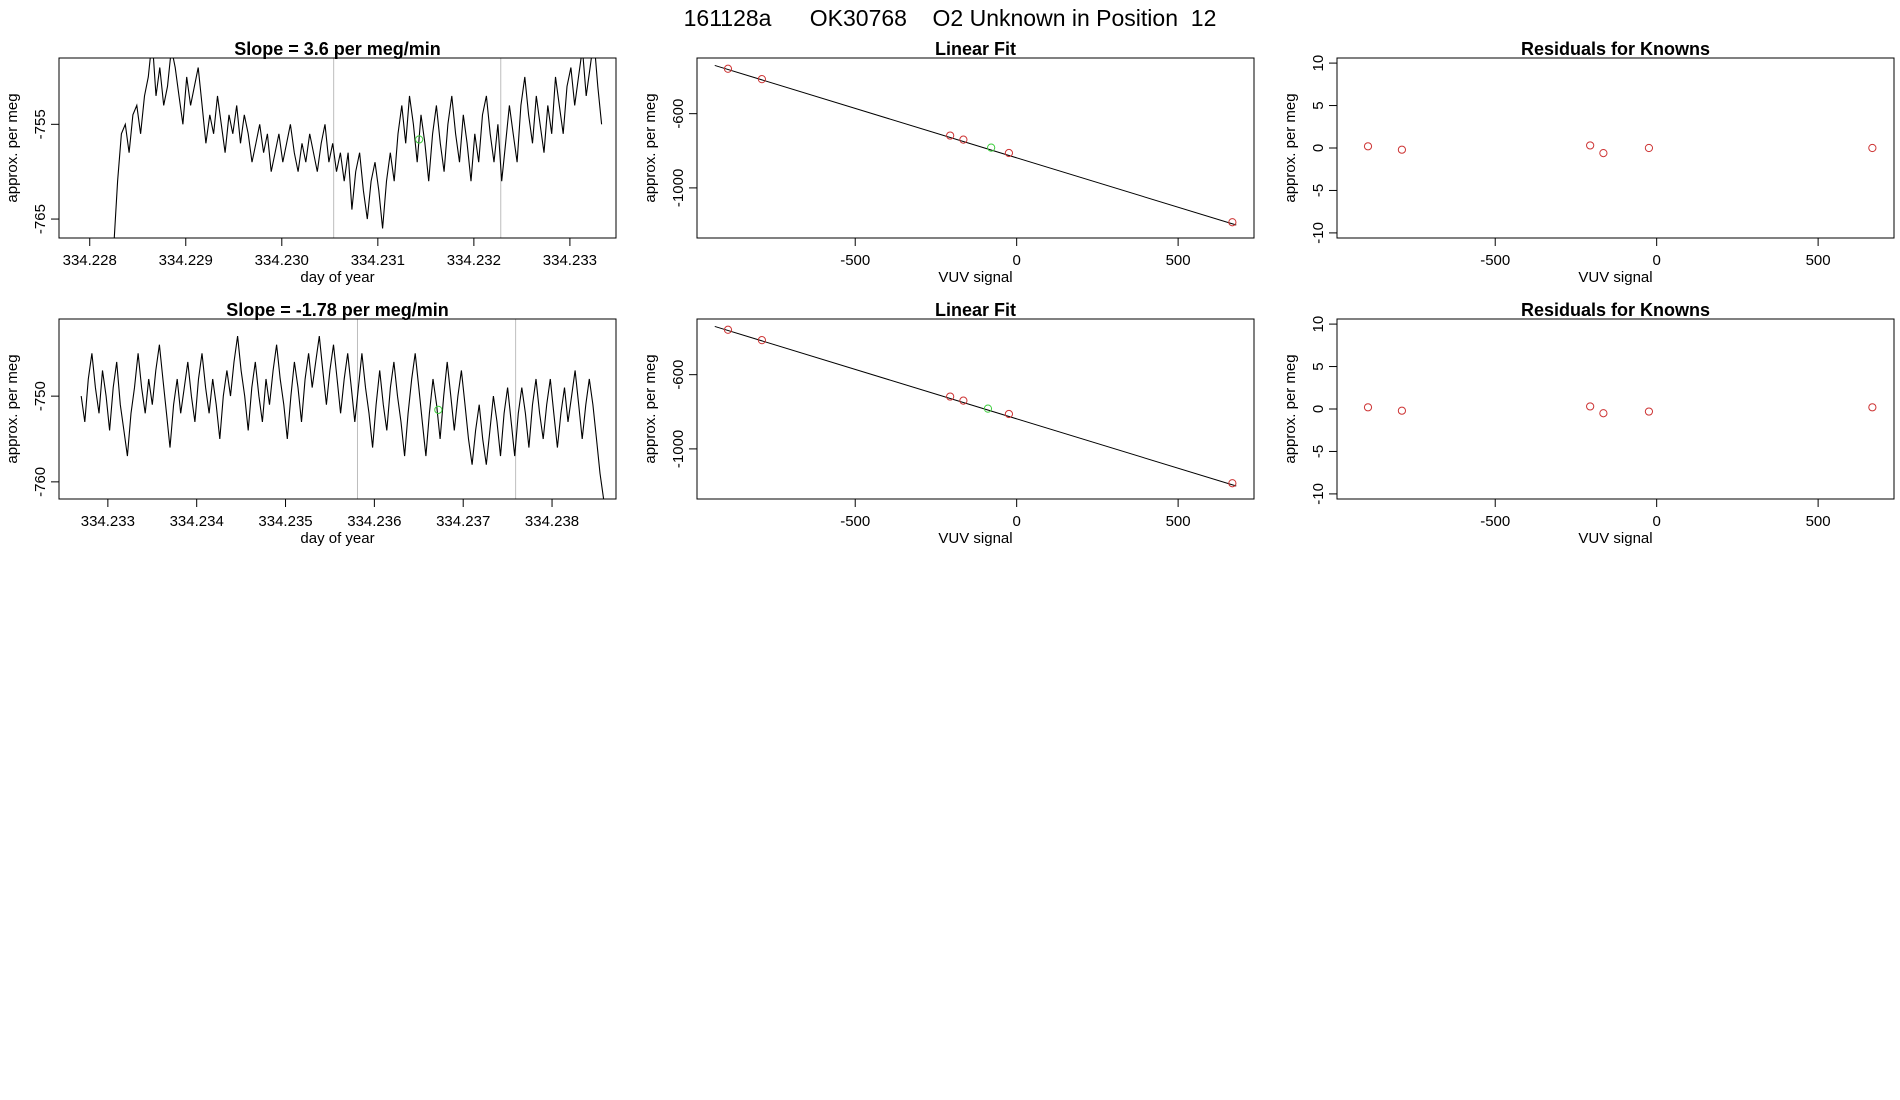  I want to click on y-tick-label: -755, so click(40, 124).